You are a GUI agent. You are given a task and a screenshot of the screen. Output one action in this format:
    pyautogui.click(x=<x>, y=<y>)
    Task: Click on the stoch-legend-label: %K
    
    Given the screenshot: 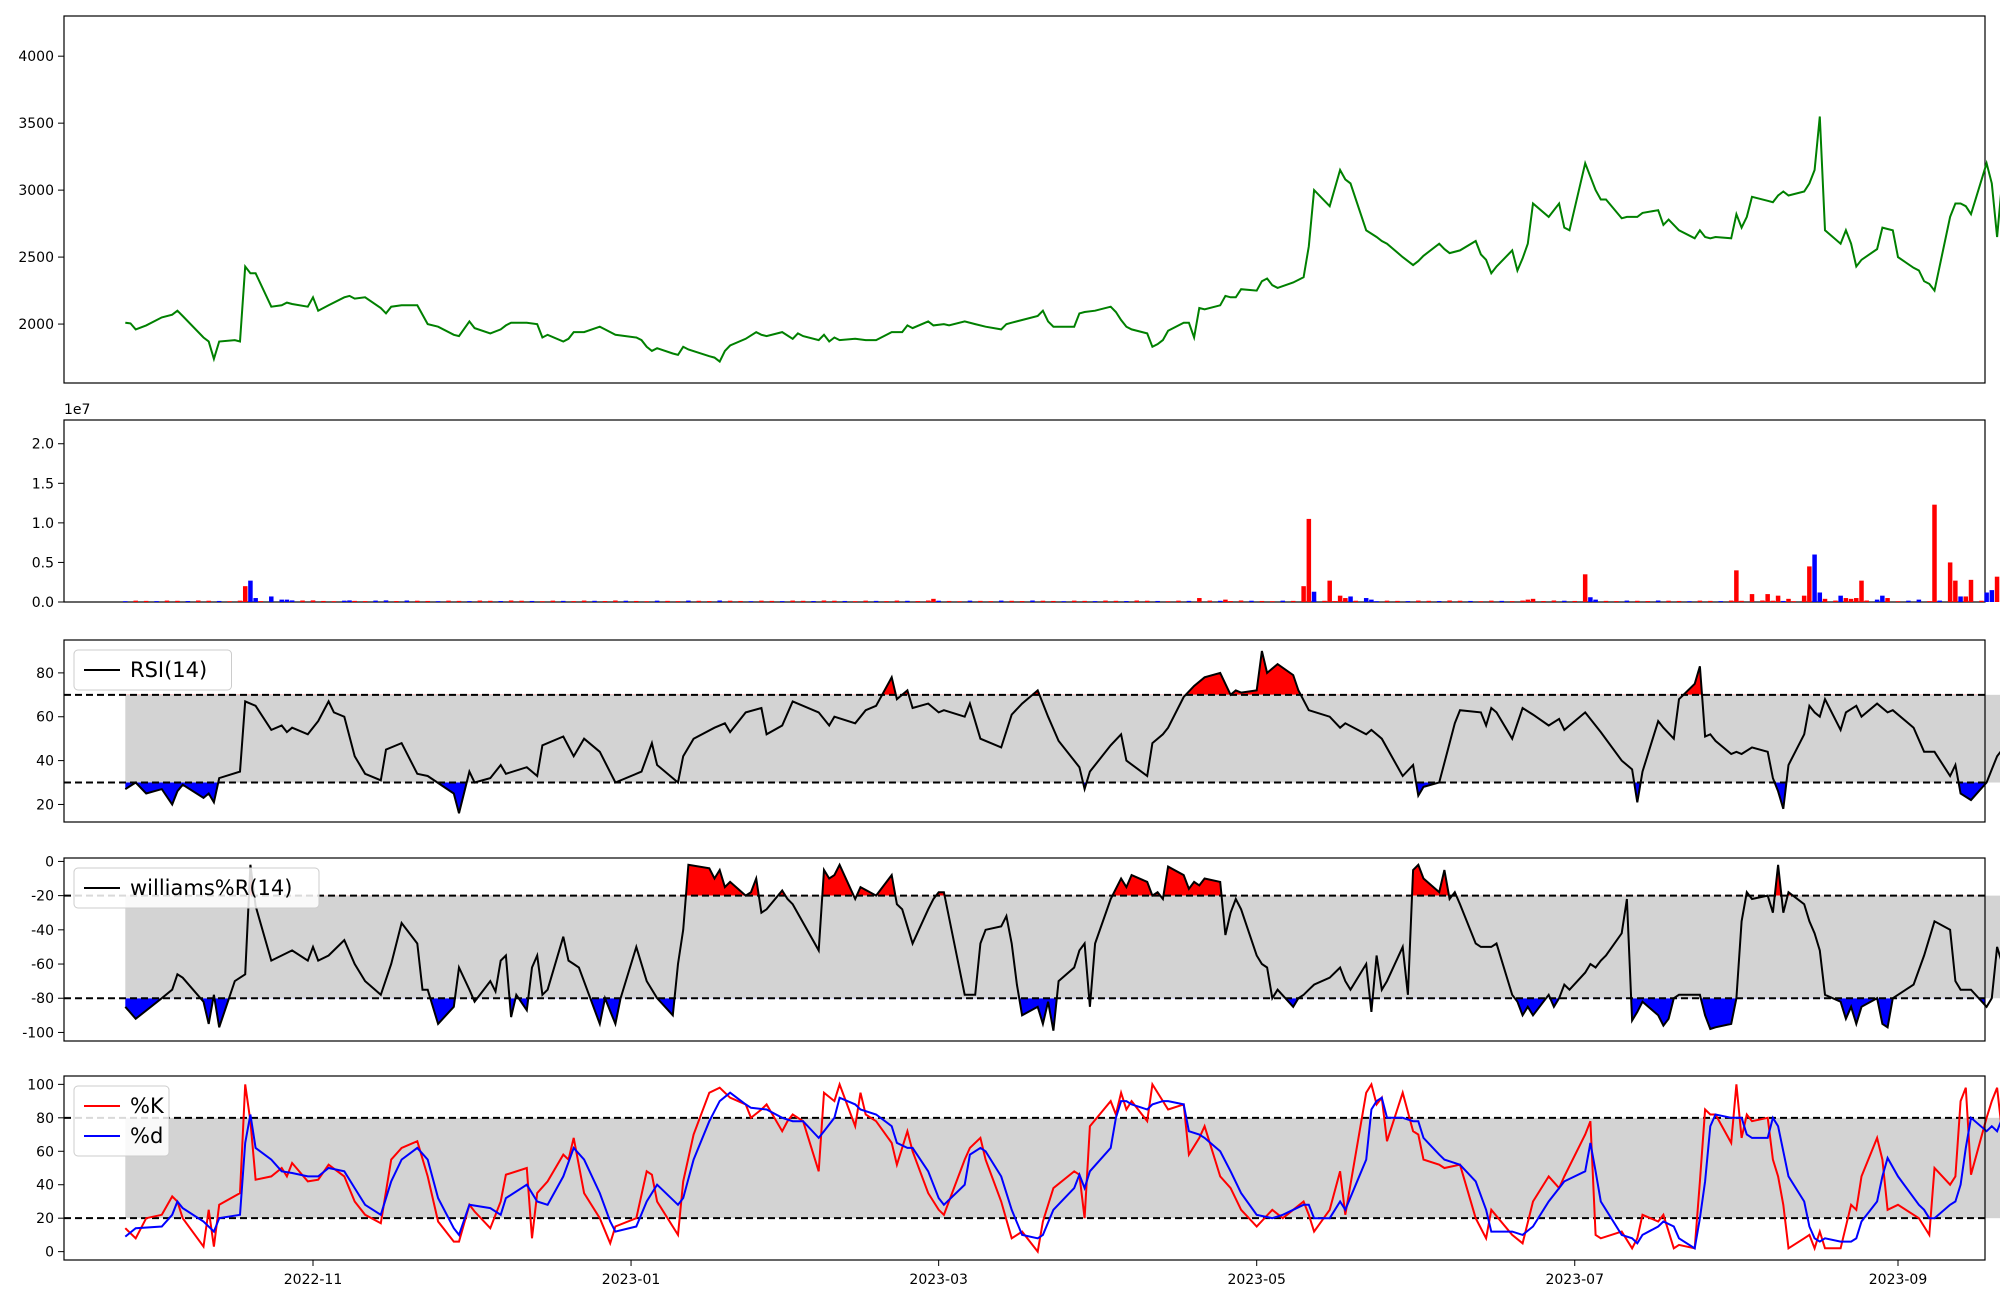 What is the action you would take?
    pyautogui.click(x=147, y=1106)
    